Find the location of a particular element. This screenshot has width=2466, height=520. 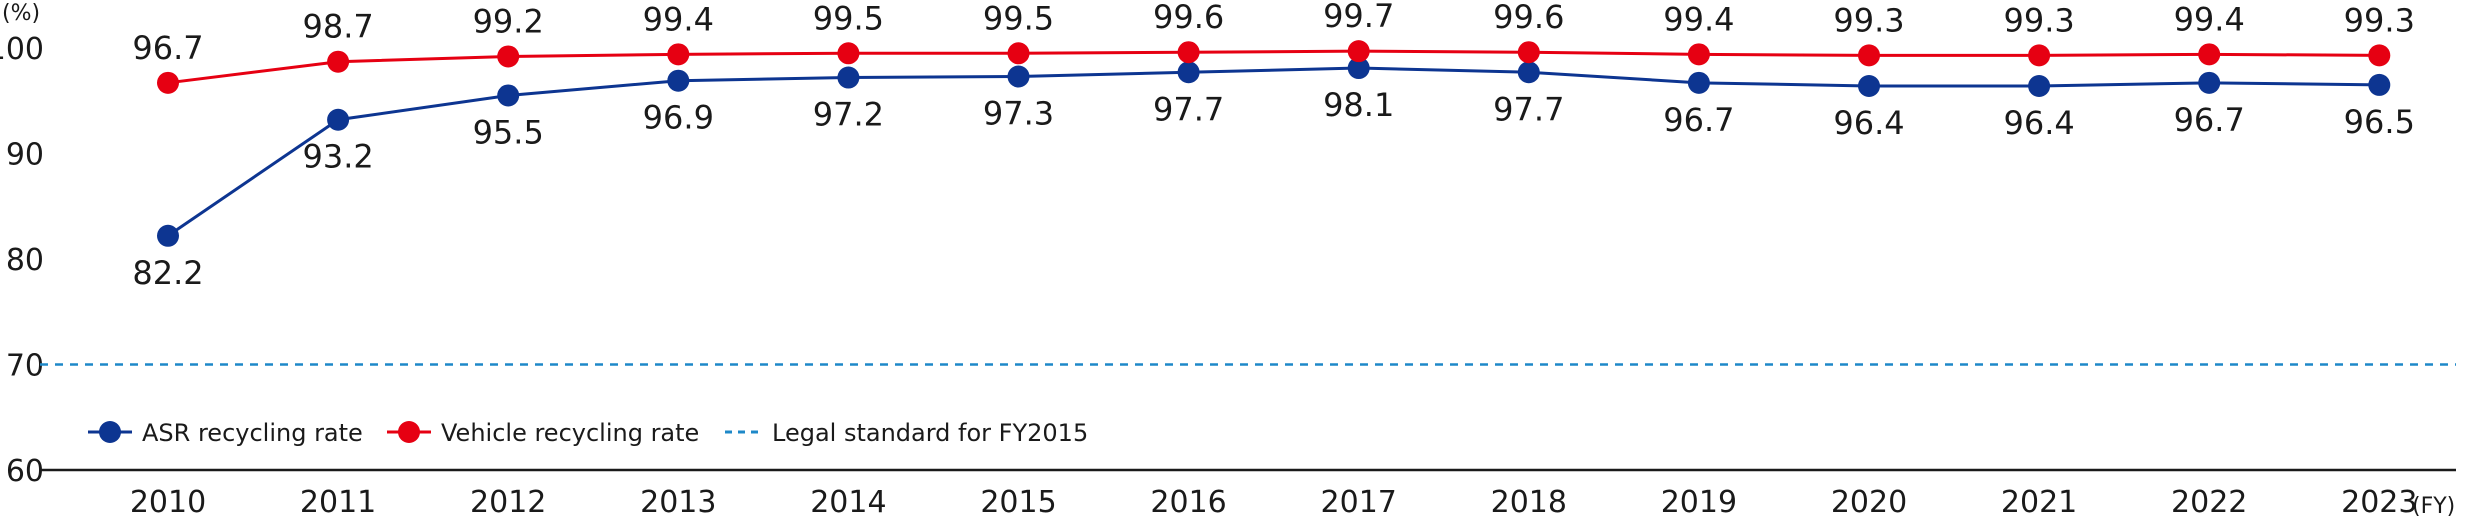

legend-vehicle: Vehicle recycling rate is located at coordinates (543, 433).